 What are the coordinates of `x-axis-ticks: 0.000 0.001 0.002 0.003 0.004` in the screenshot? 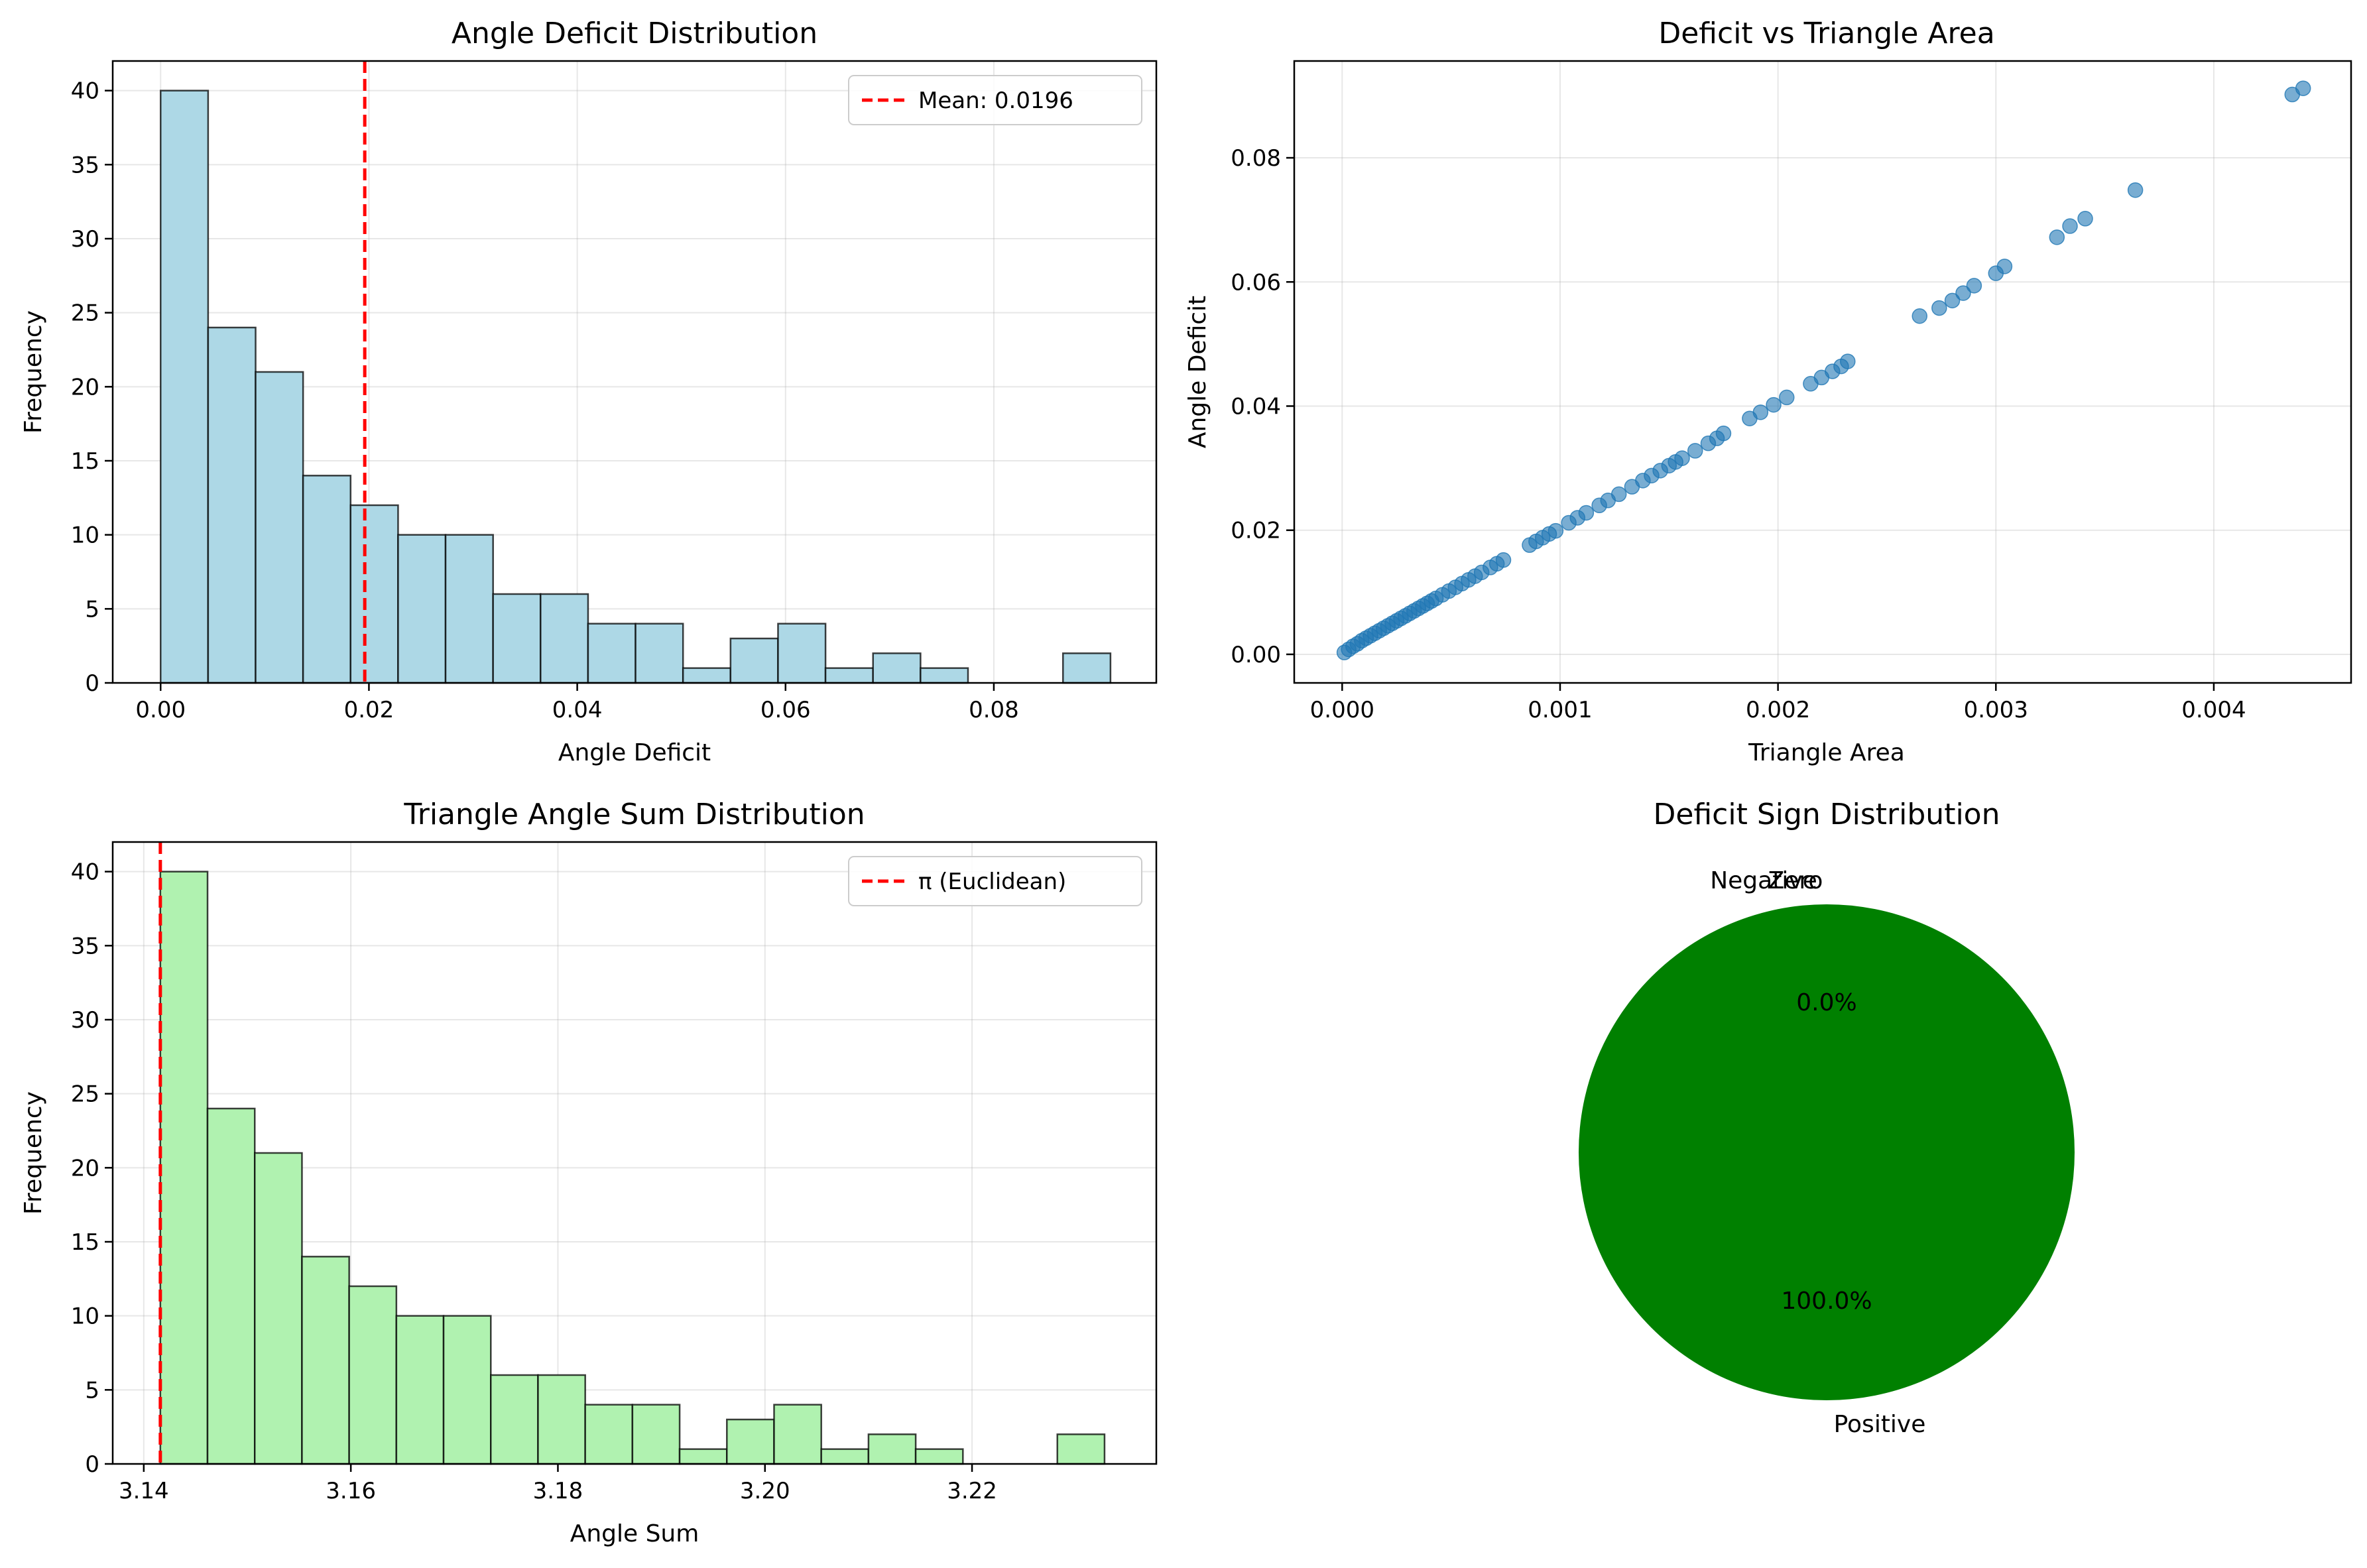 It's located at (1778, 703).